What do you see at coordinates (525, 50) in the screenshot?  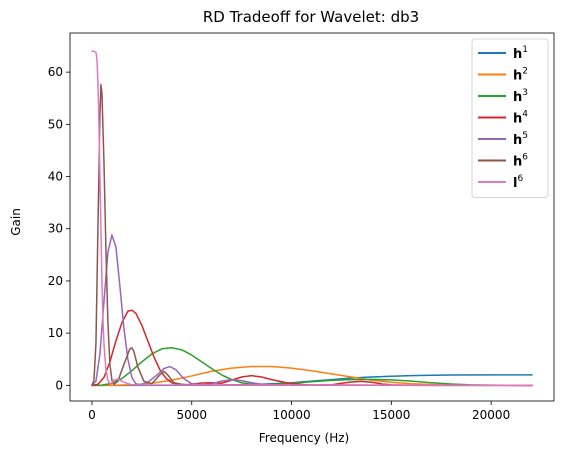 I see `legend-superscript: 1` at bounding box center [525, 50].